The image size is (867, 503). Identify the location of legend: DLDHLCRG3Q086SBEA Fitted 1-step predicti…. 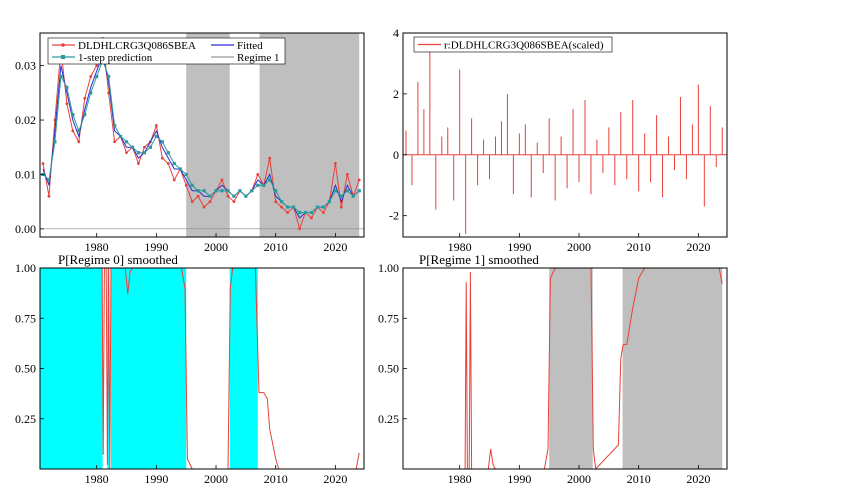
(166, 51).